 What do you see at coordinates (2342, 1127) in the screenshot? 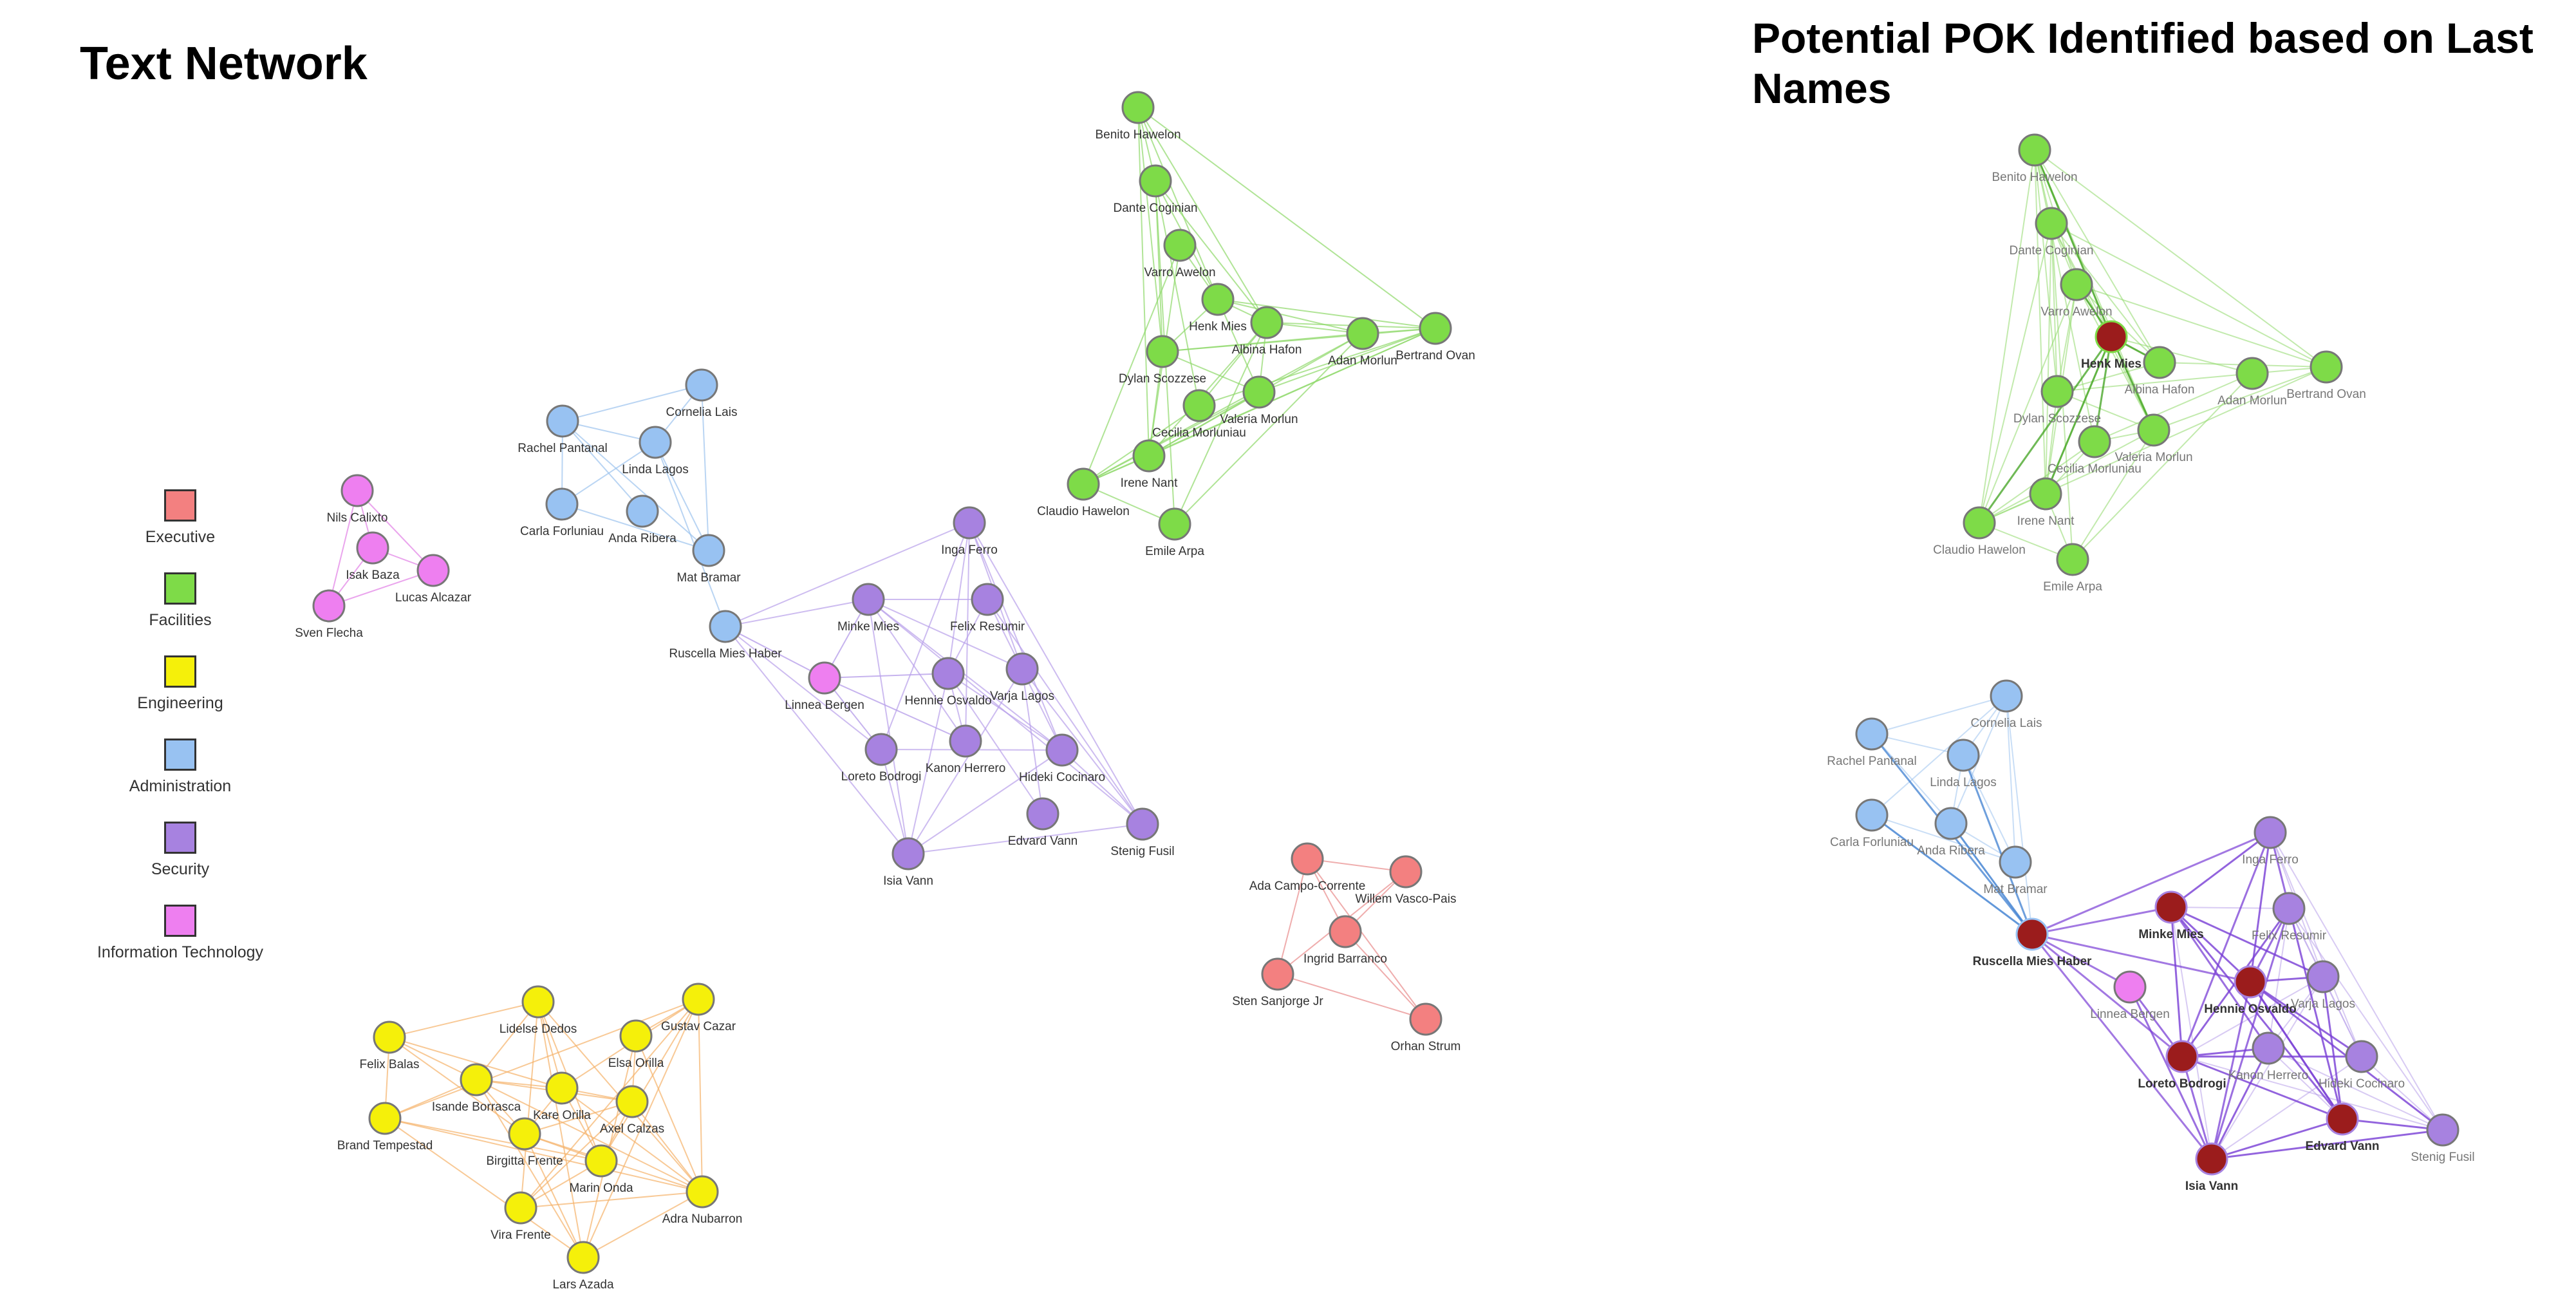
I see `right-node-edvard-vann: Edvard Vann` at bounding box center [2342, 1127].